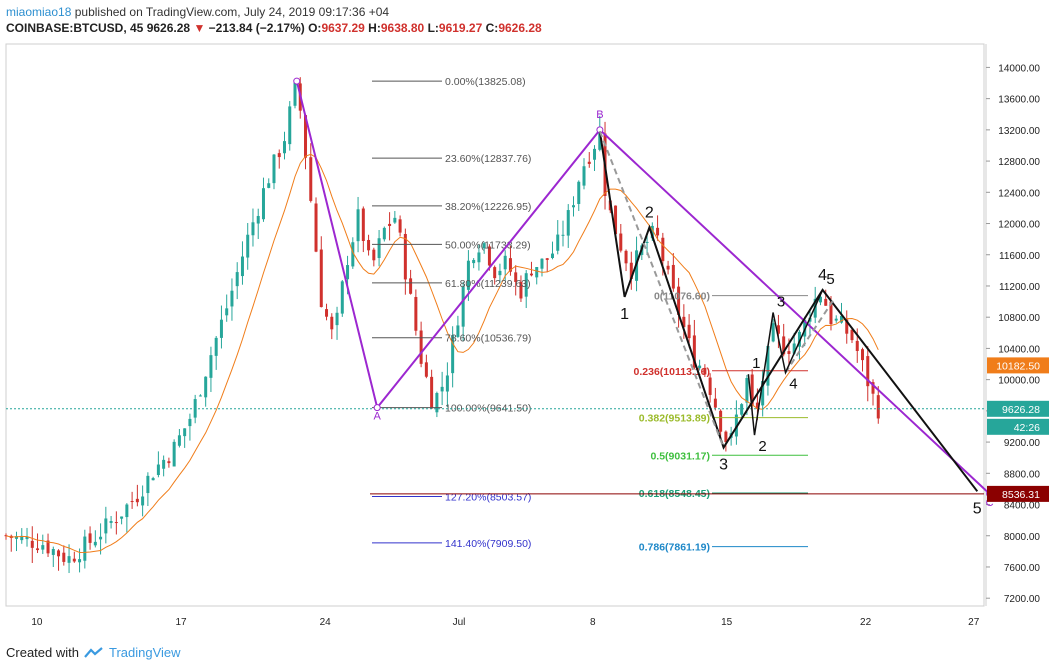  Describe the element at coordinates (1019, 287) in the screenshot. I see `y-tick-label: 11200.00` at that location.